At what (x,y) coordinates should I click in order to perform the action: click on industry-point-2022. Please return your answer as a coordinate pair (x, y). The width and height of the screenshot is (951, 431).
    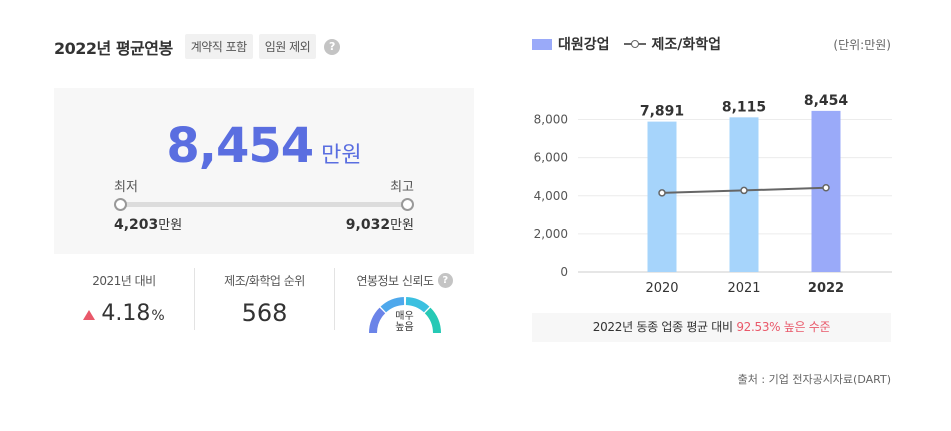
    Looking at the image, I should click on (826, 188).